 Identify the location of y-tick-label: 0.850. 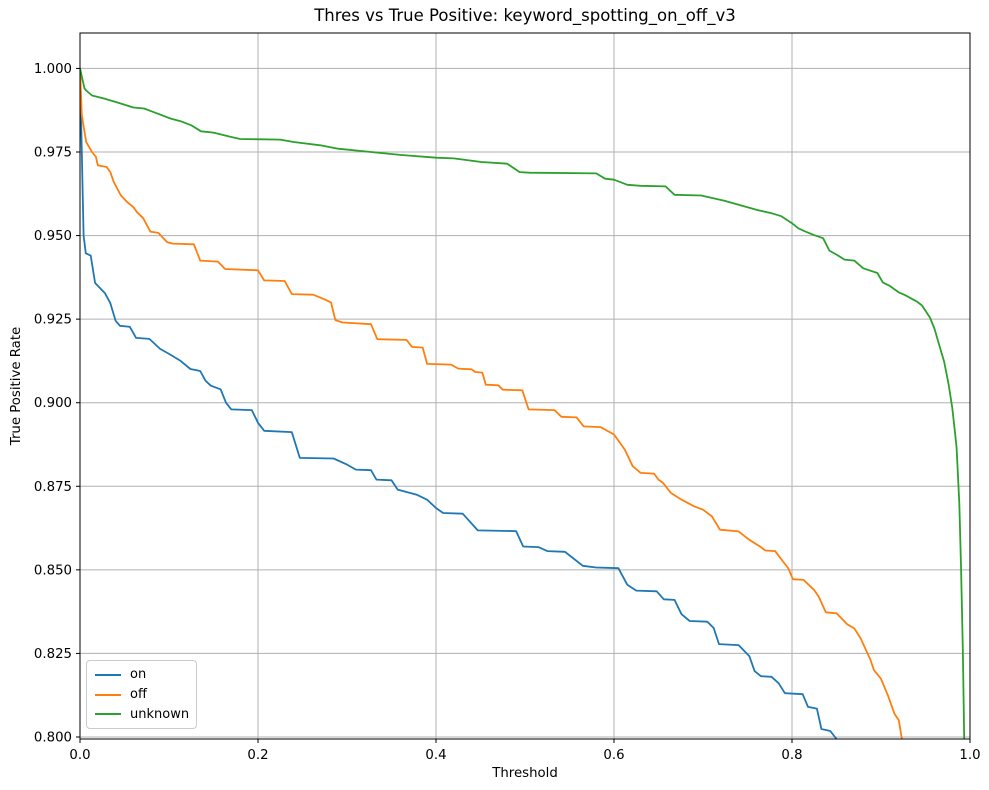
(53, 570).